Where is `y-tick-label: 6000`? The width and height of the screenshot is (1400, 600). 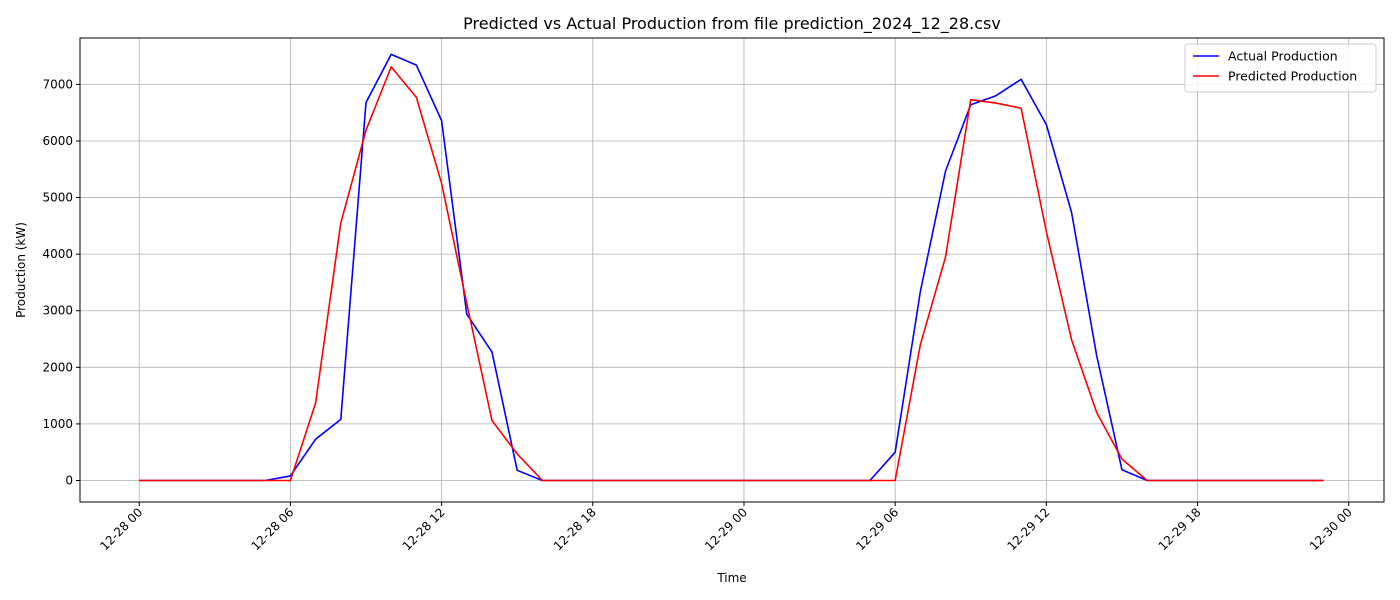 y-tick-label: 6000 is located at coordinates (57, 141).